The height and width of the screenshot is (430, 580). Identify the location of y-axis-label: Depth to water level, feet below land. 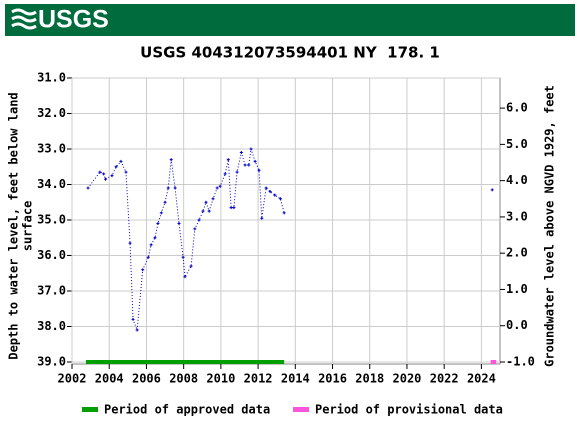
(14, 225).